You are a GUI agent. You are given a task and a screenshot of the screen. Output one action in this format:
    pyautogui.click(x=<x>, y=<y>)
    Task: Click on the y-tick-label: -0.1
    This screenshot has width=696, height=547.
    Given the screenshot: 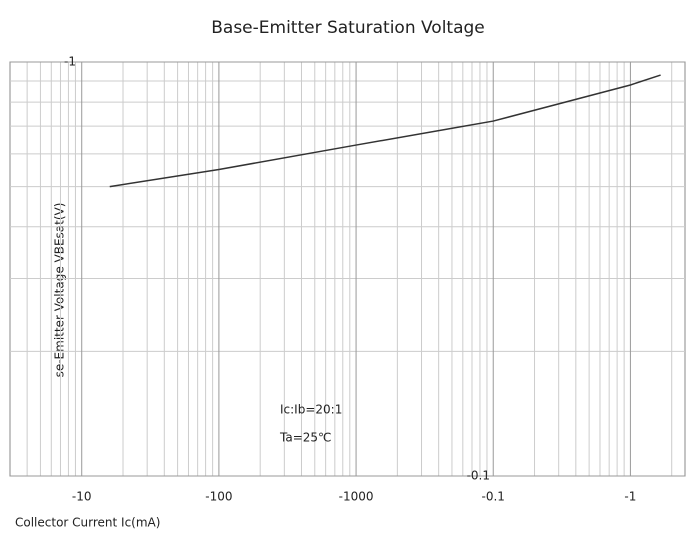 What is the action you would take?
    pyautogui.click(x=478, y=476)
    